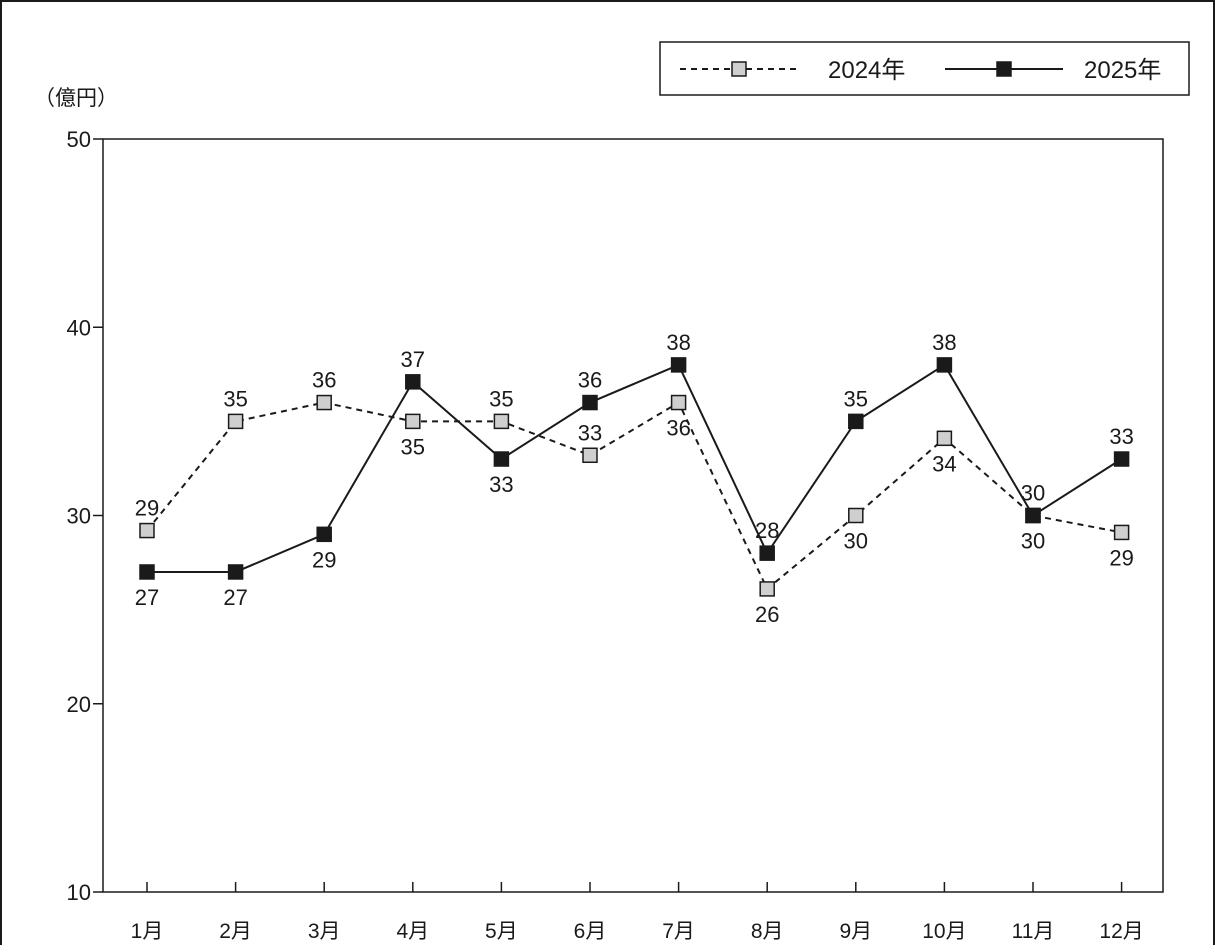  Describe the element at coordinates (866, 70) in the screenshot. I see `legend-label: 2024年` at that location.